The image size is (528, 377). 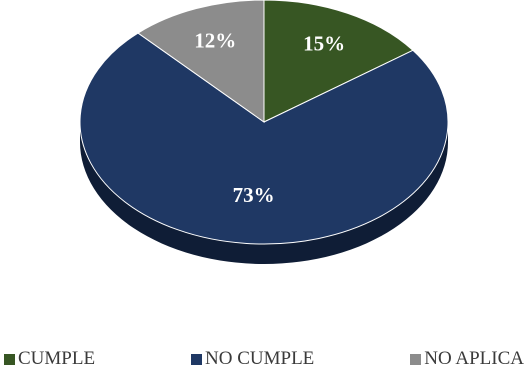 What do you see at coordinates (416, 359) in the screenshot?
I see `legend-swatch-no-aplica` at bounding box center [416, 359].